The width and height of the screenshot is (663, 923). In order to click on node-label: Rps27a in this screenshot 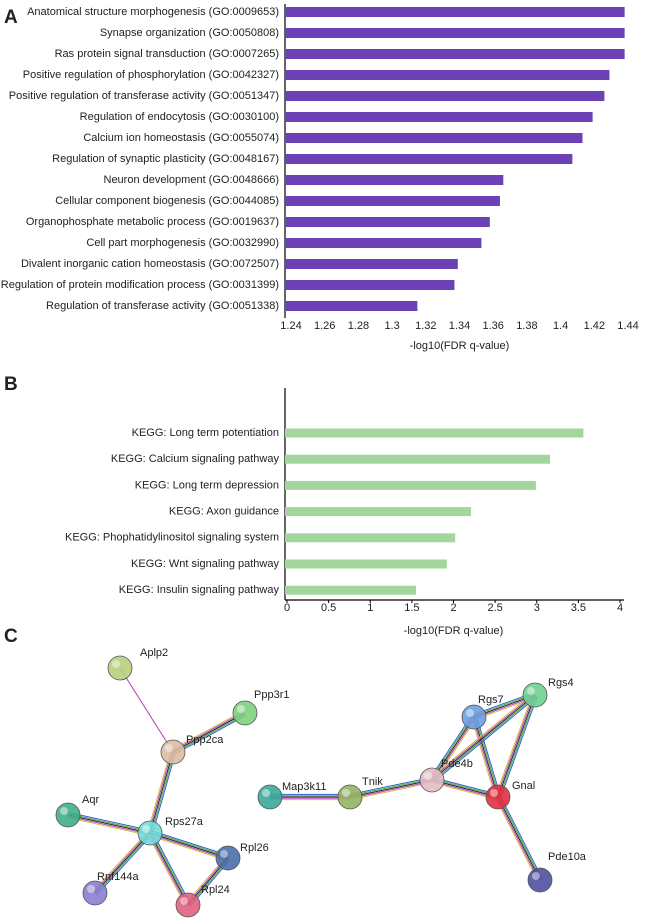, I will do `click(184, 822)`.